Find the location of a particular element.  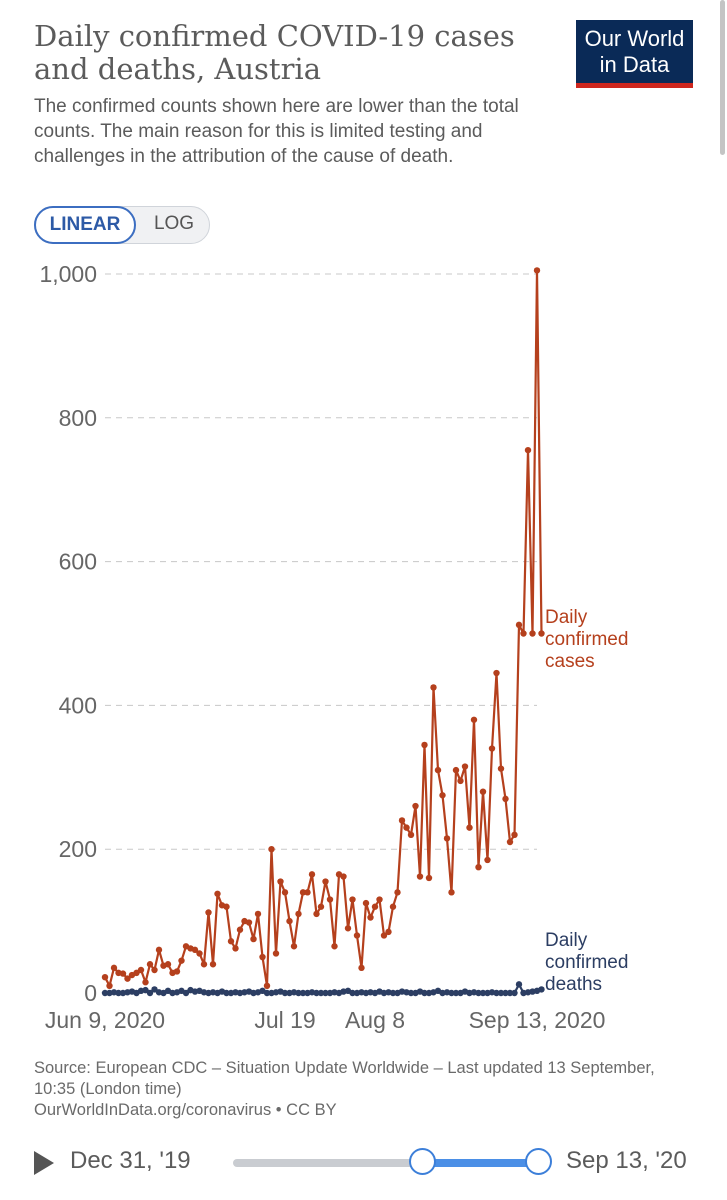

timeline-end-handle is located at coordinates (538, 1161).